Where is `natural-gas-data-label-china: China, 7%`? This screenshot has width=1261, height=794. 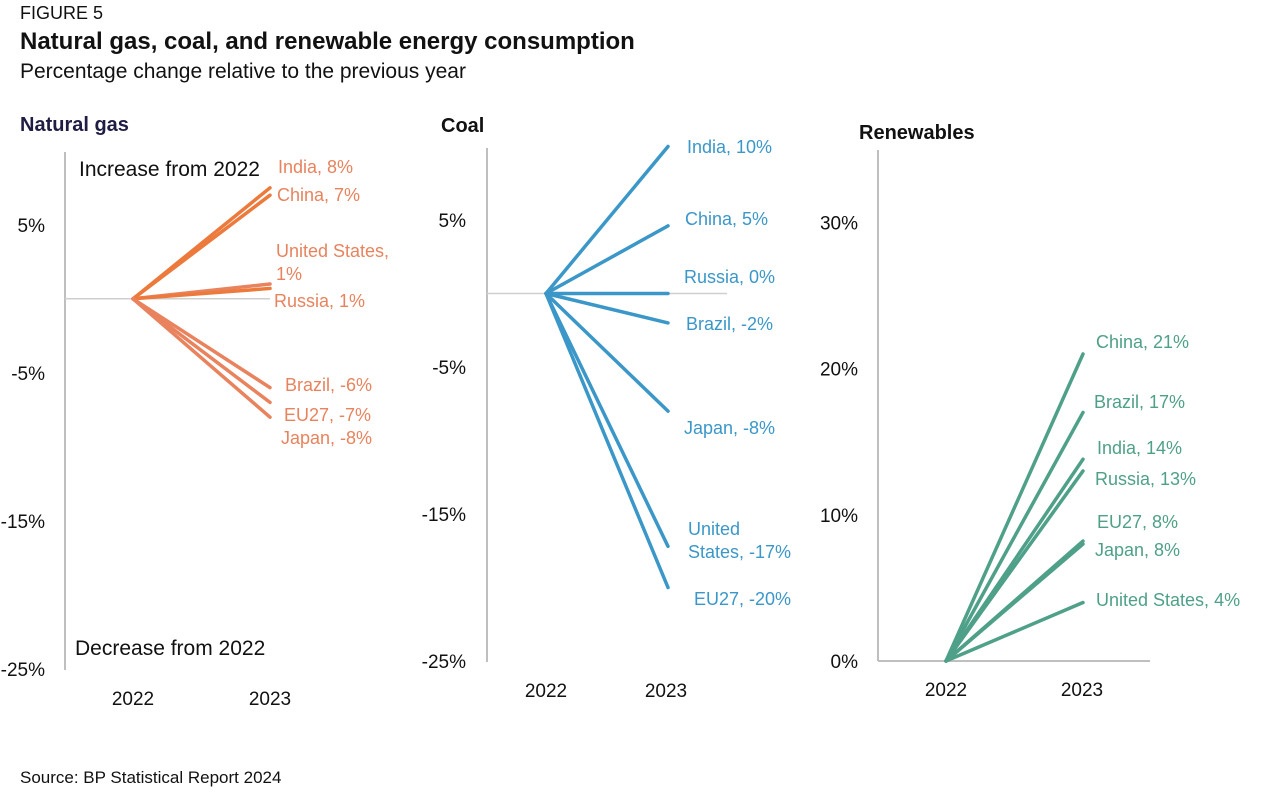 natural-gas-data-label-china: China, 7% is located at coordinates (318, 195).